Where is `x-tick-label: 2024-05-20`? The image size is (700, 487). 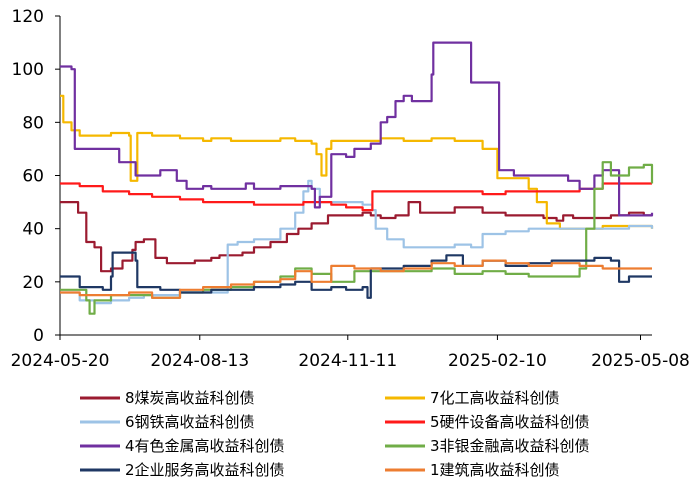
x-tick-label: 2024-05-20 is located at coordinates (60, 361).